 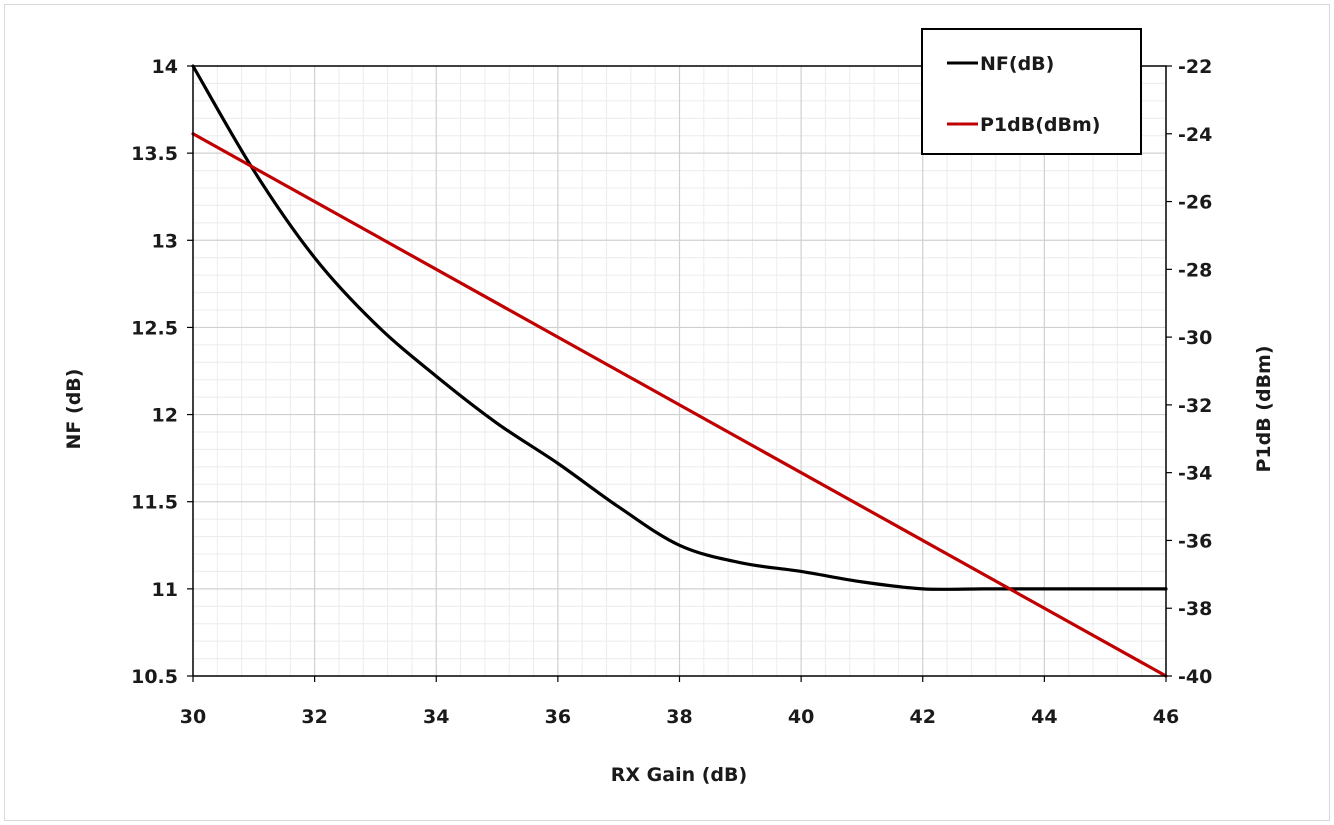 I want to click on y-tick-label: 14, so click(x=165, y=67).